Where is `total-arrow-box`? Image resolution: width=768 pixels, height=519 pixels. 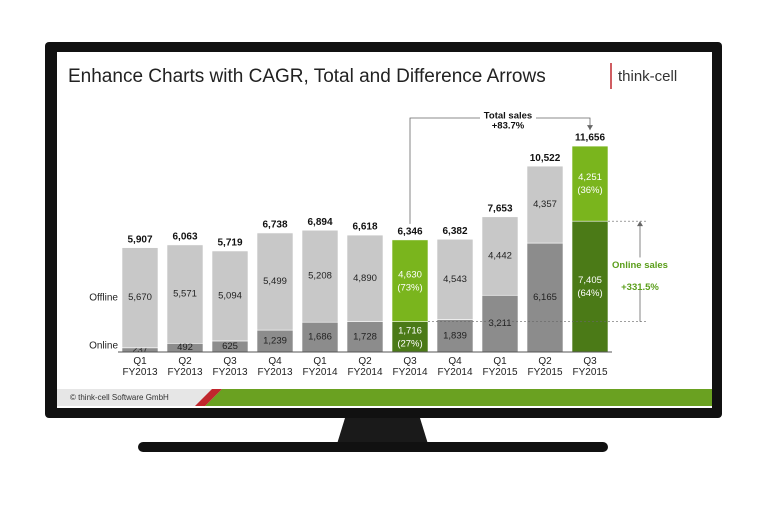 total-arrow-box is located at coordinates (508, 121).